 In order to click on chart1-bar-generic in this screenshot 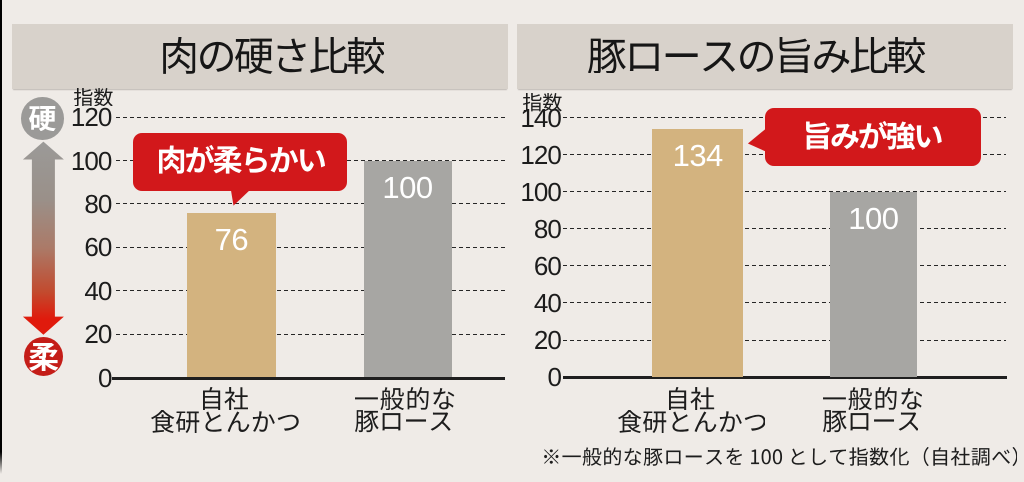, I will do `click(407, 269)`.